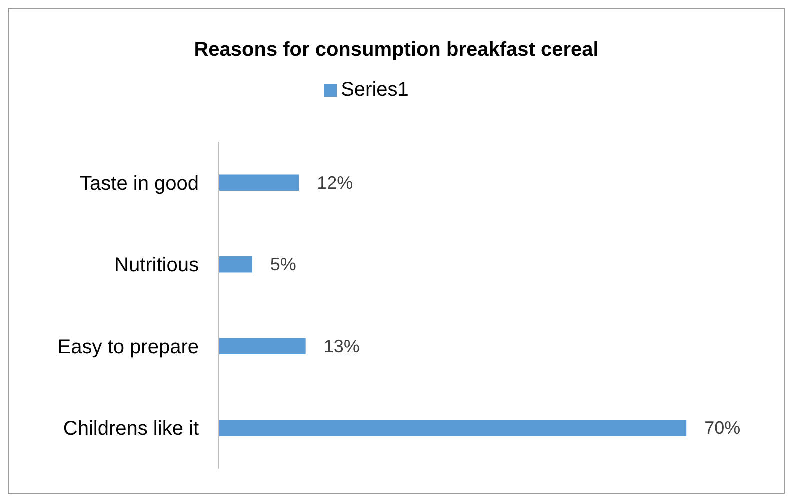 The image size is (793, 502). Describe the element at coordinates (128, 347) in the screenshot. I see `y-tick-label: Easy to prepare` at that location.